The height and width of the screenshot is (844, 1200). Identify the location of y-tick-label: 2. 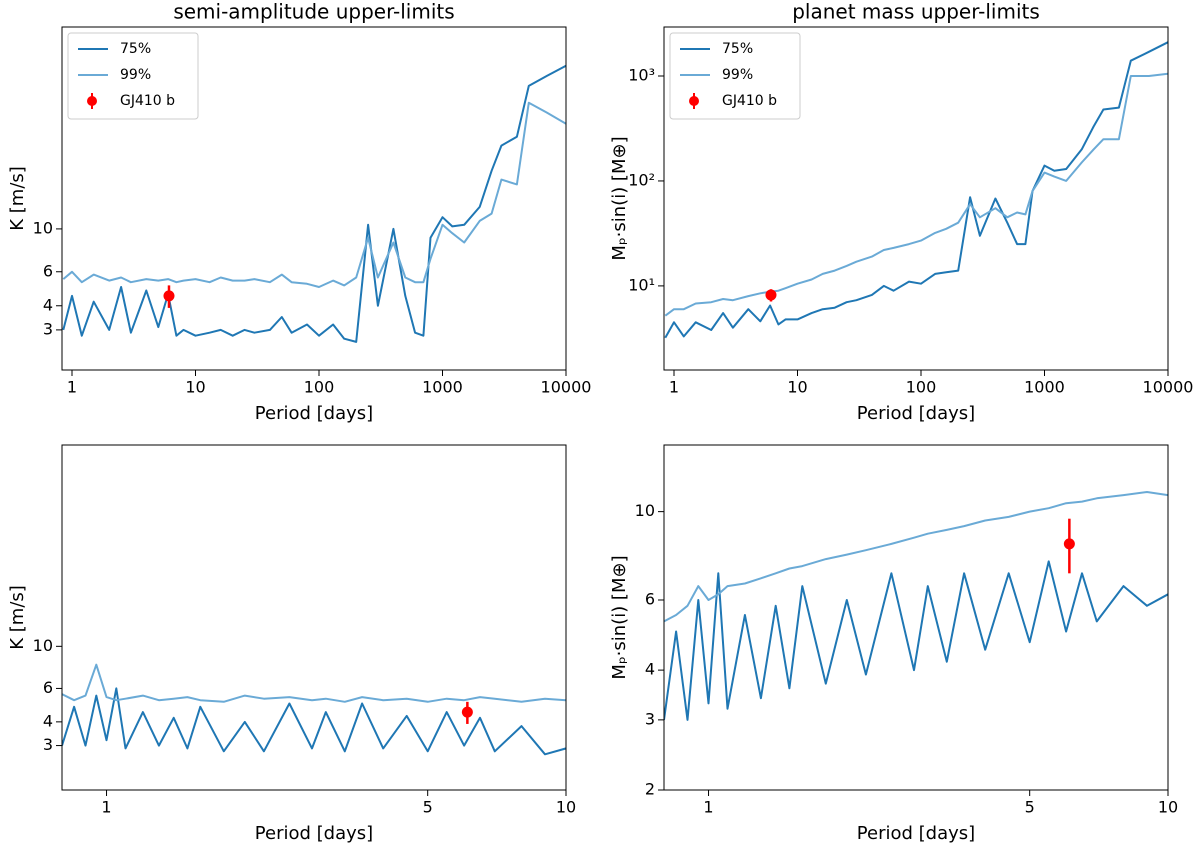
(650, 789).